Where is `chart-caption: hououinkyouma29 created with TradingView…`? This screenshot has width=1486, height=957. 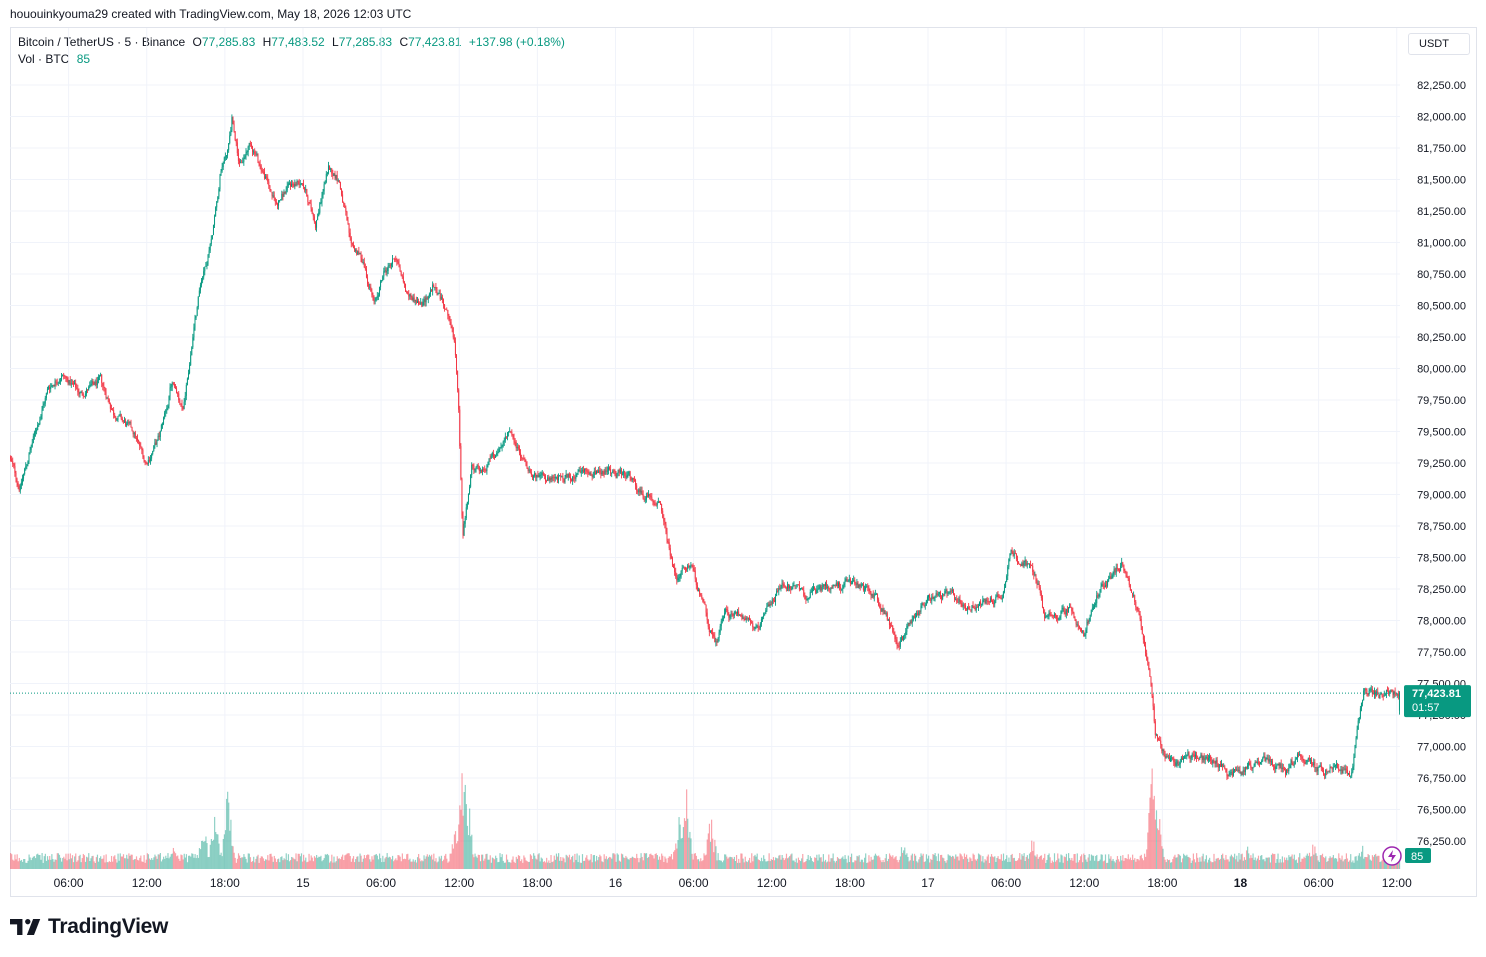
chart-caption: hououinkyouma29 created with TradingView… is located at coordinates (211, 14).